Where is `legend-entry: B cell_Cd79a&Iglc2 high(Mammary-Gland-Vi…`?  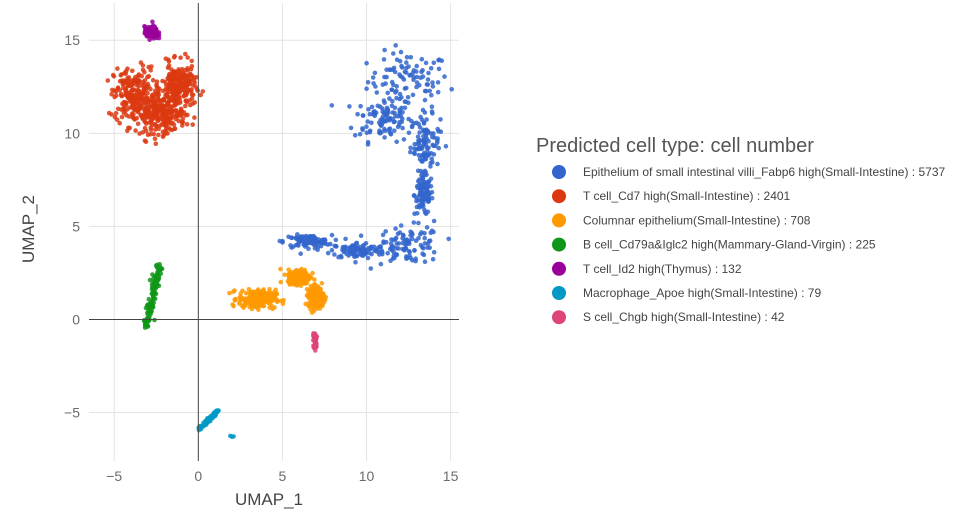 legend-entry: B cell_Cd79a&Iglc2 high(Mammary-Gland-Vi… is located at coordinates (729, 245).